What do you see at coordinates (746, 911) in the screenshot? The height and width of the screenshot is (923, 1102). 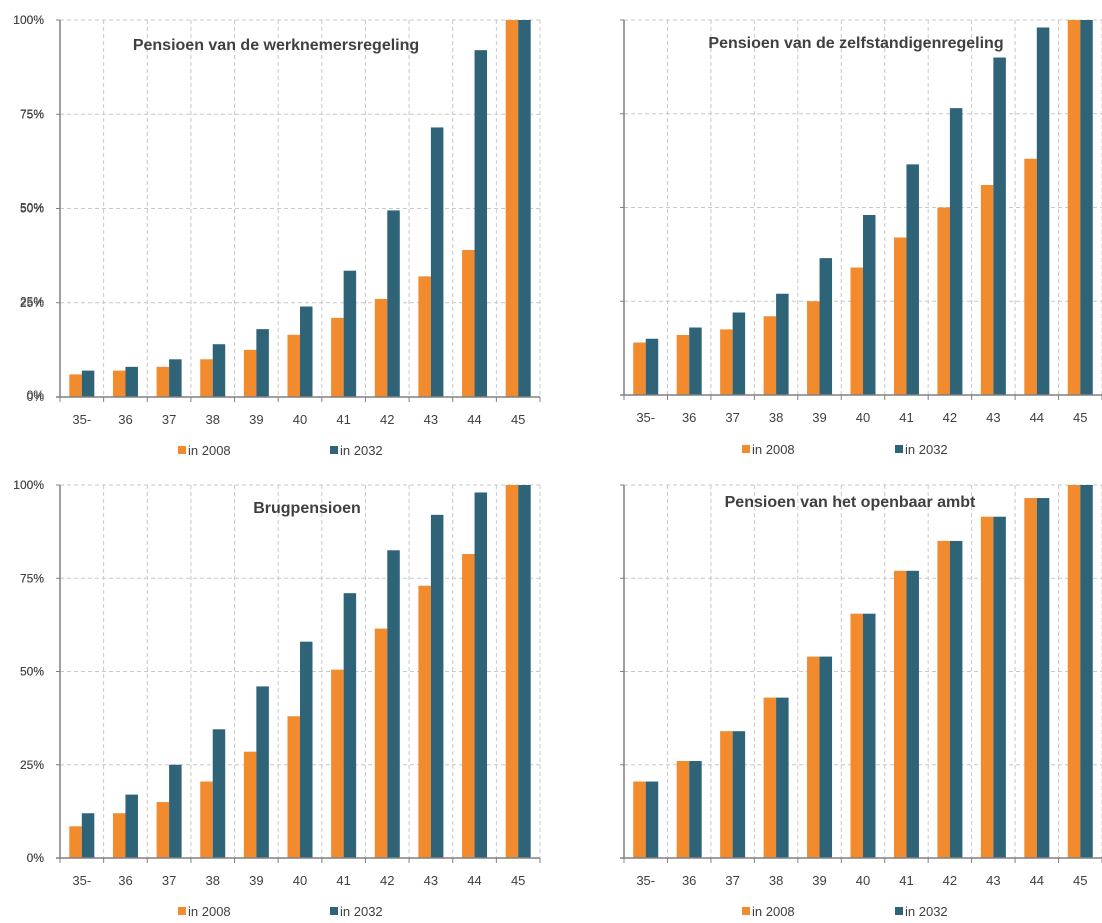 I see `legend-swatch-2008` at bounding box center [746, 911].